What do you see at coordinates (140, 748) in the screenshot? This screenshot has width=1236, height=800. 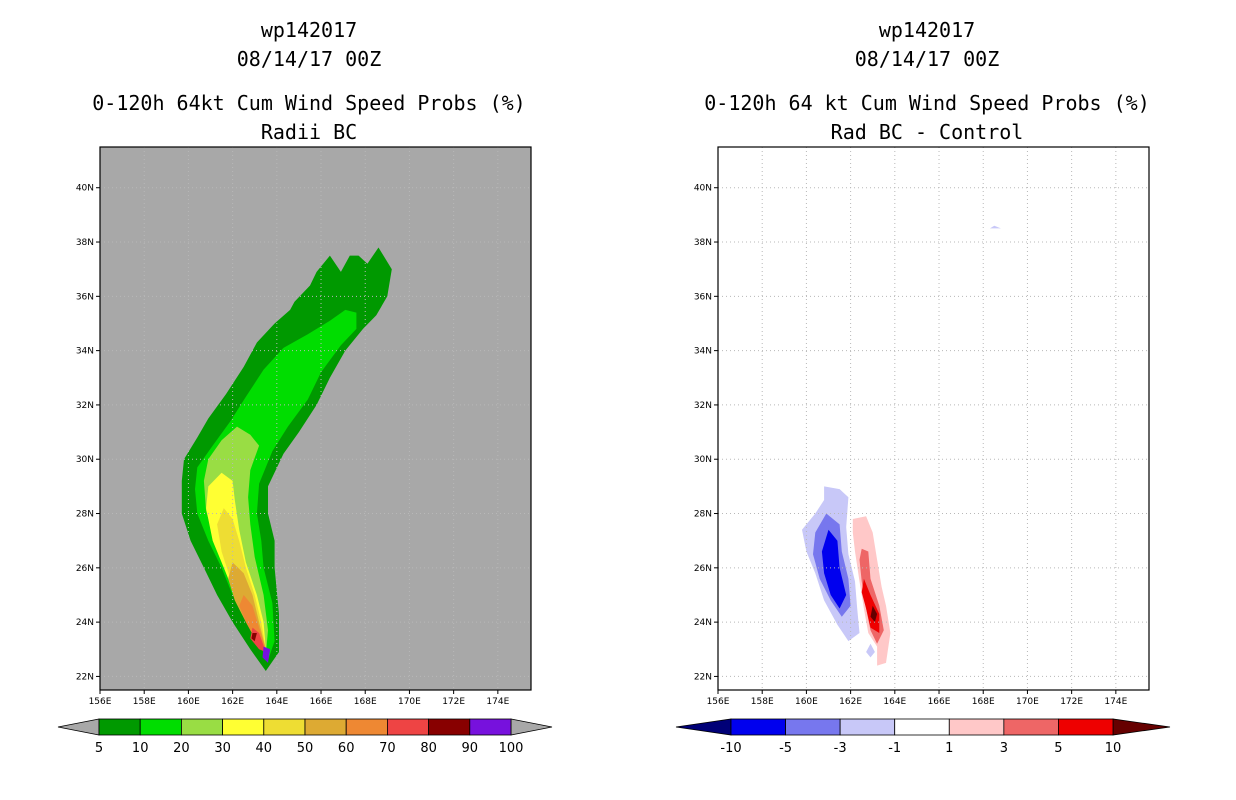 I see `left-colorbar-label-1: 10` at bounding box center [140, 748].